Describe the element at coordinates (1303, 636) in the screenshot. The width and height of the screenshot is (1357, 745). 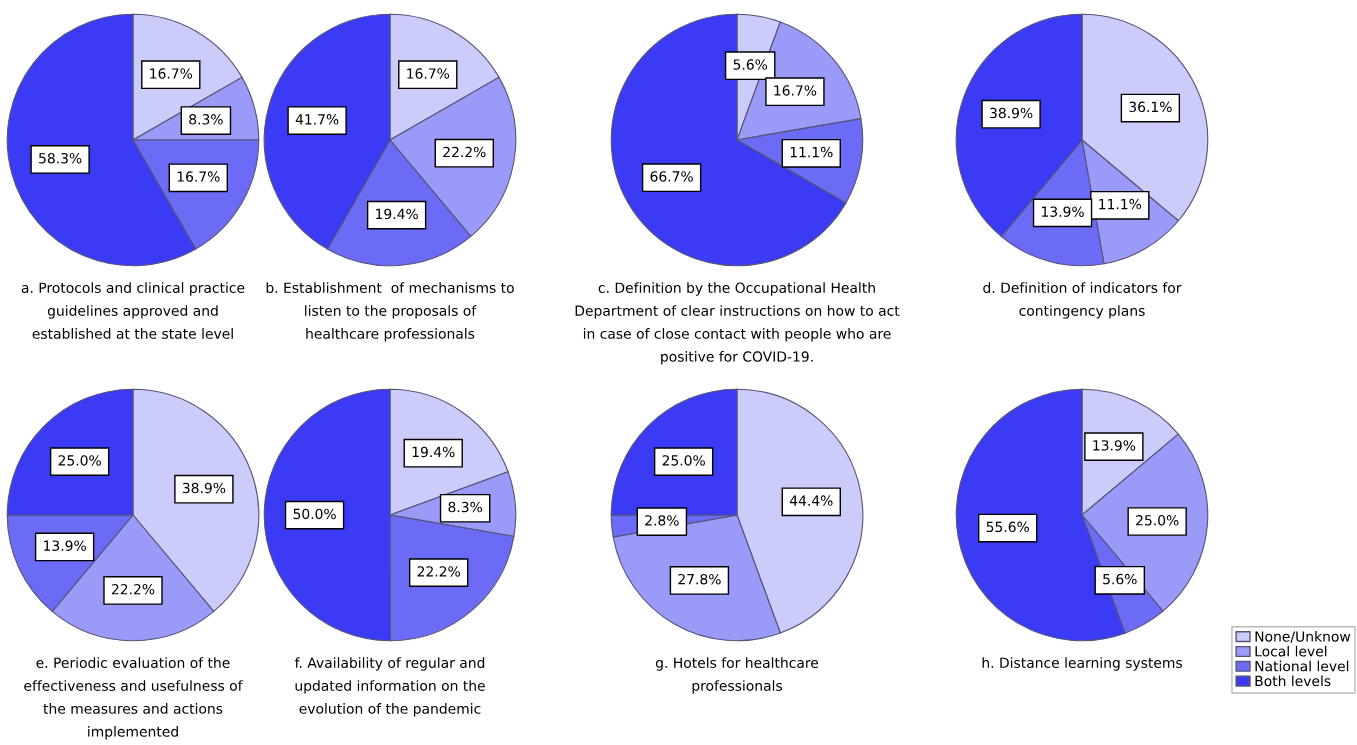
I see `legend-label: None/Unknow` at that location.